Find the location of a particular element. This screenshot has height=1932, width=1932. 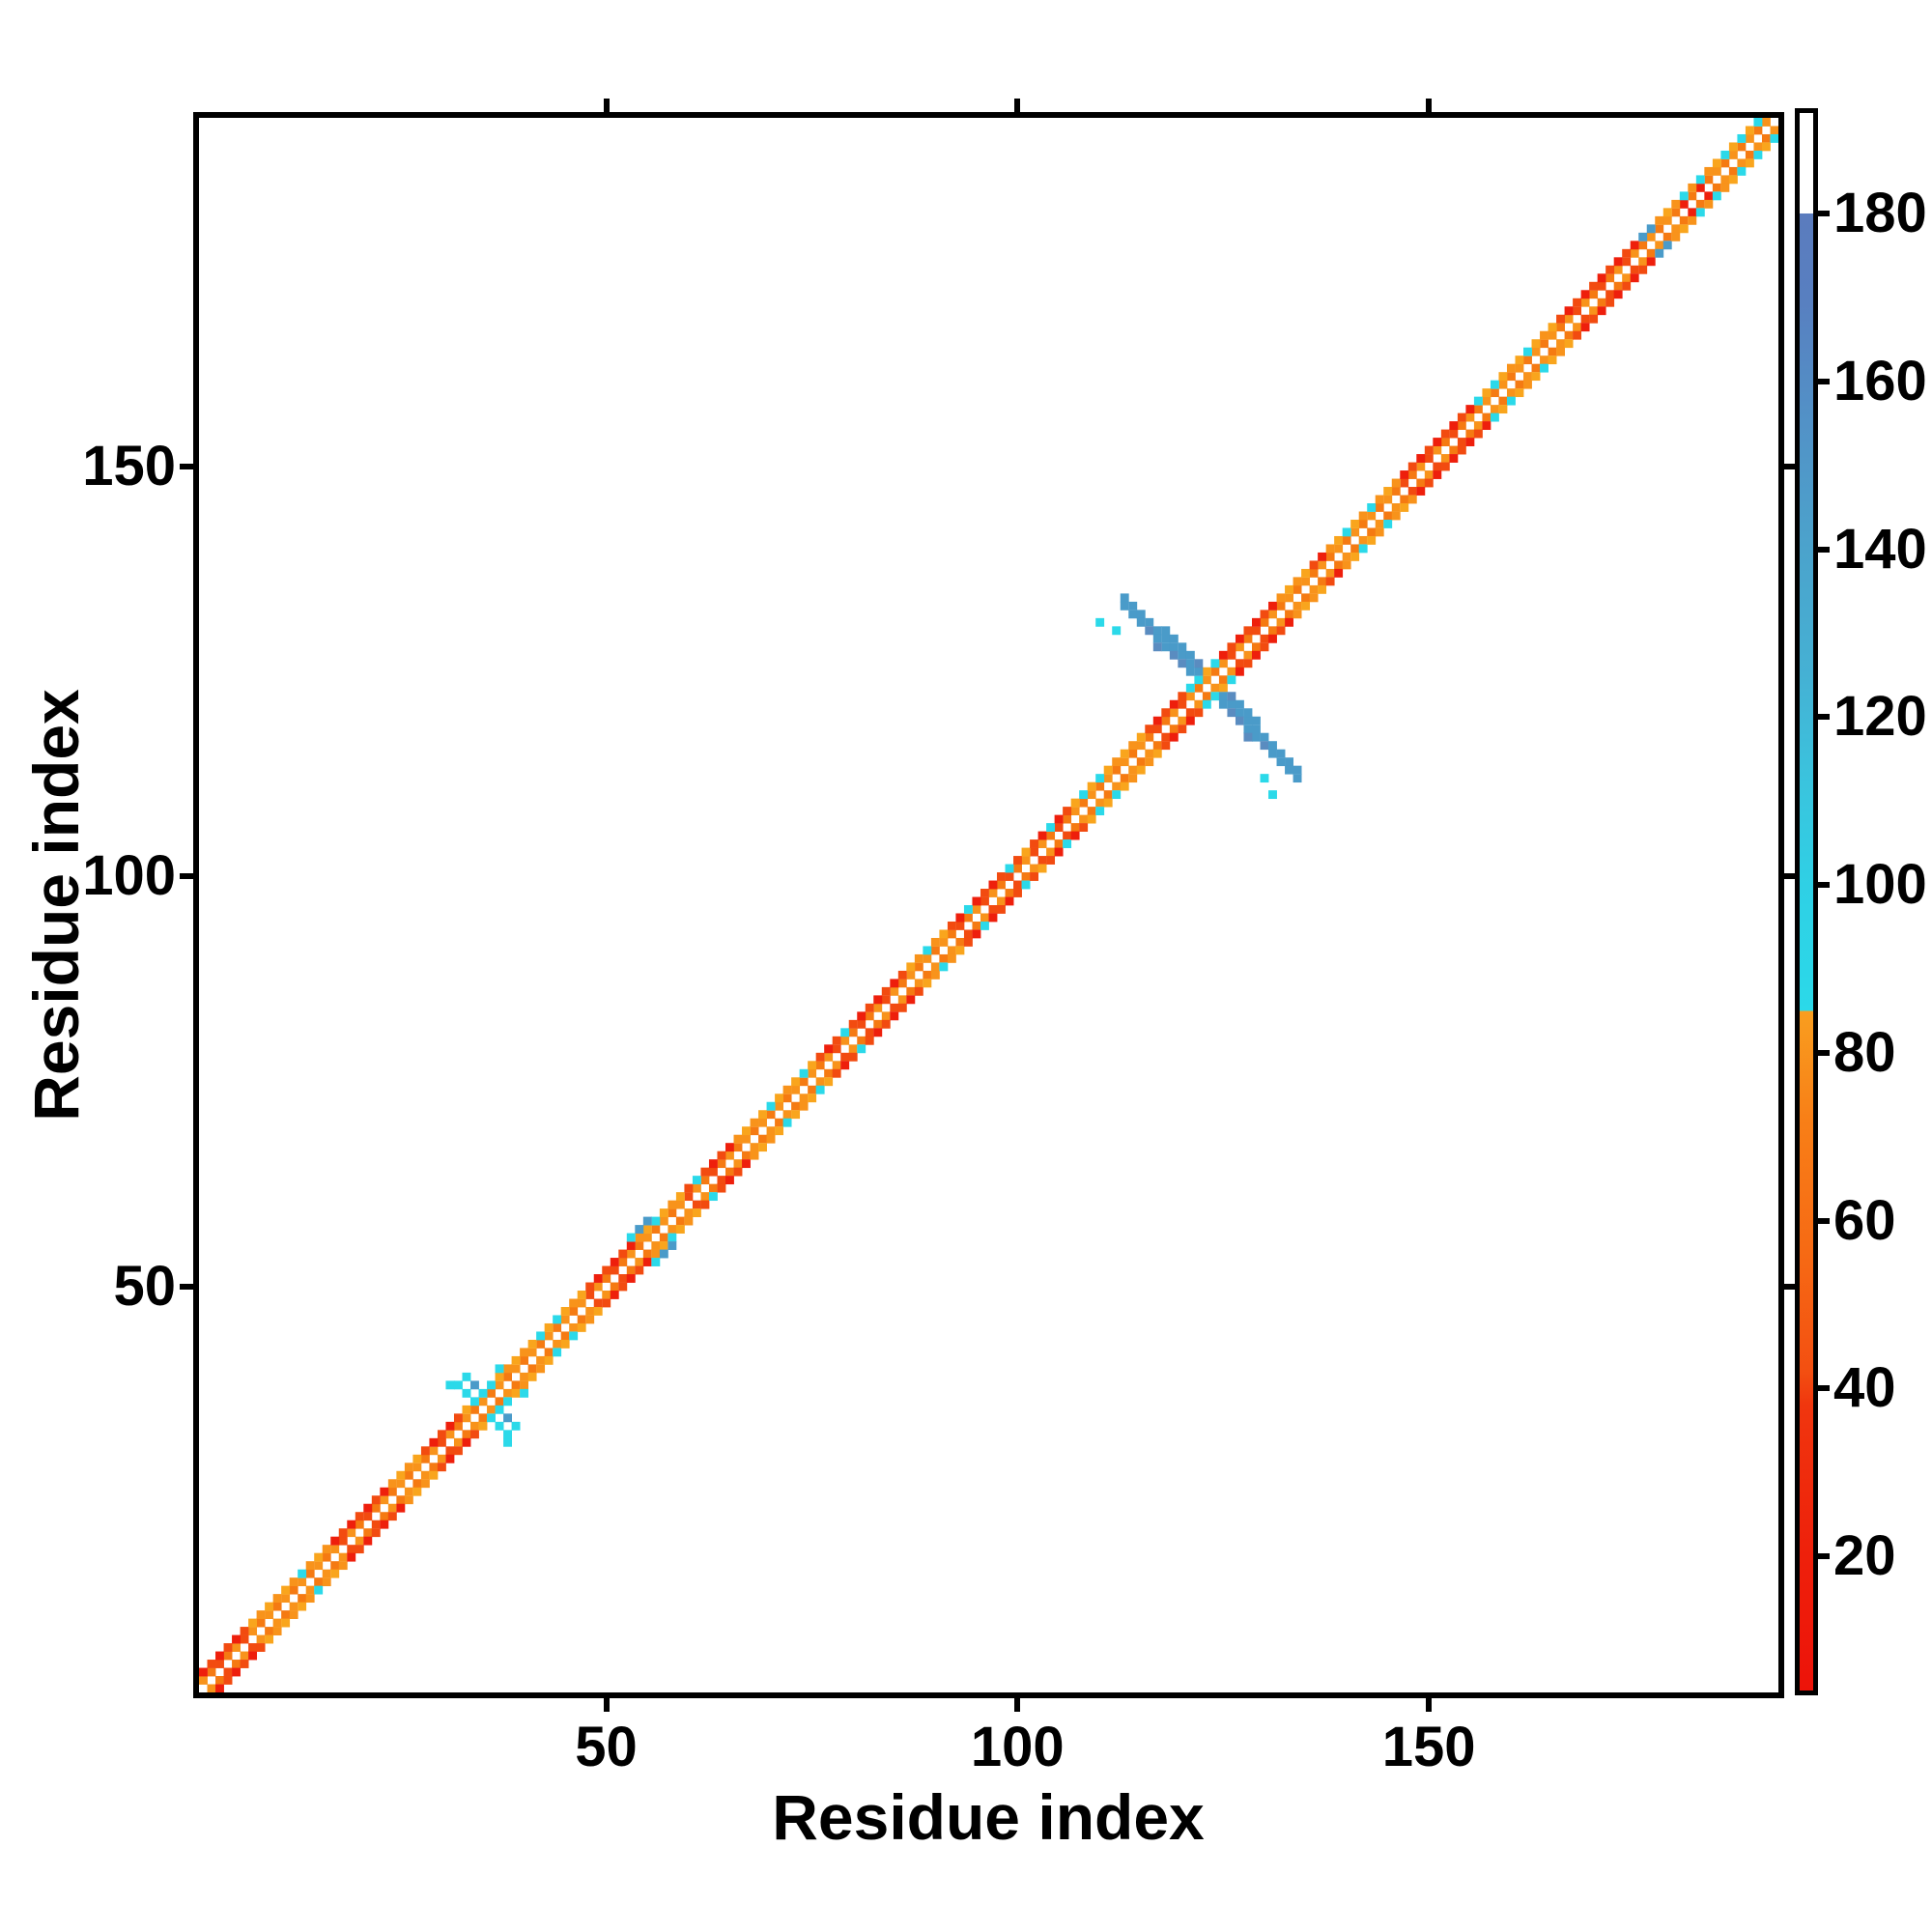

x-axis-tick-label: 150 is located at coordinates (1428, 1747).